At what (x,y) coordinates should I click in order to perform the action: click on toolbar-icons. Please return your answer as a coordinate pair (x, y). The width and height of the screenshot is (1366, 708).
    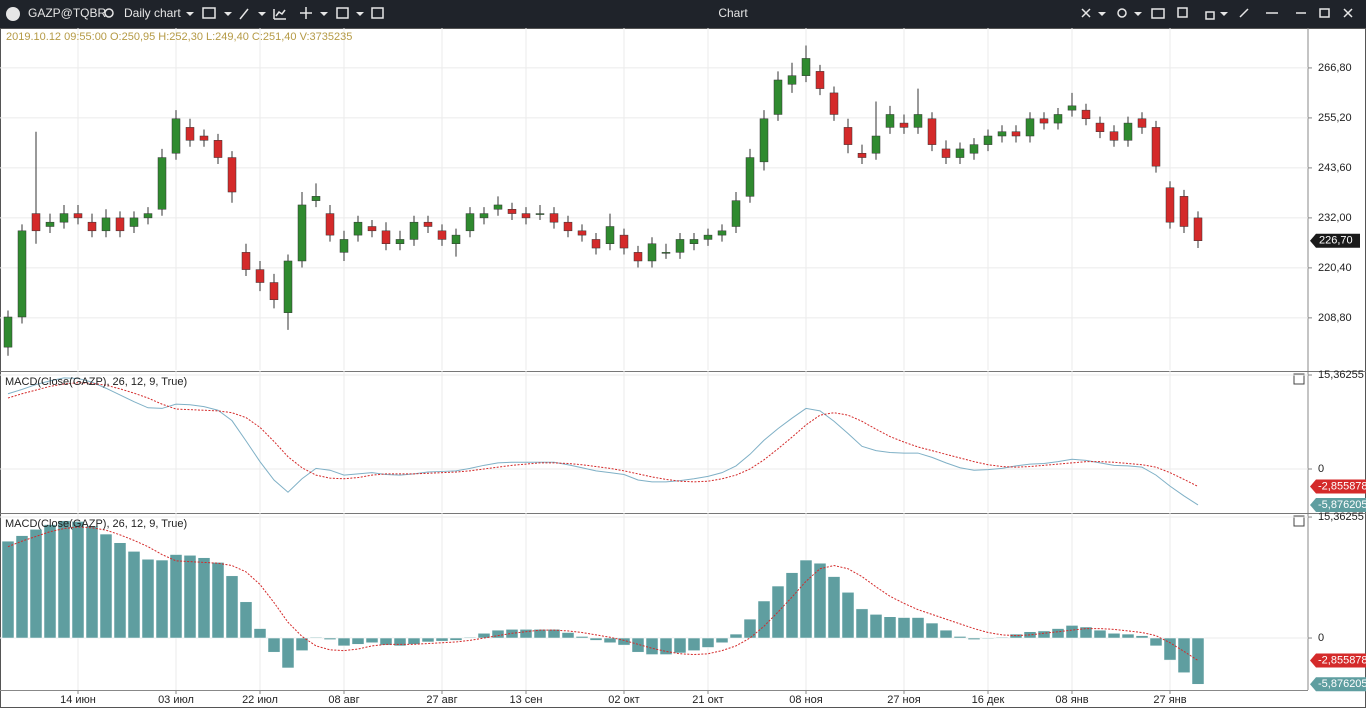
    Looking at the image, I should click on (777, 13).